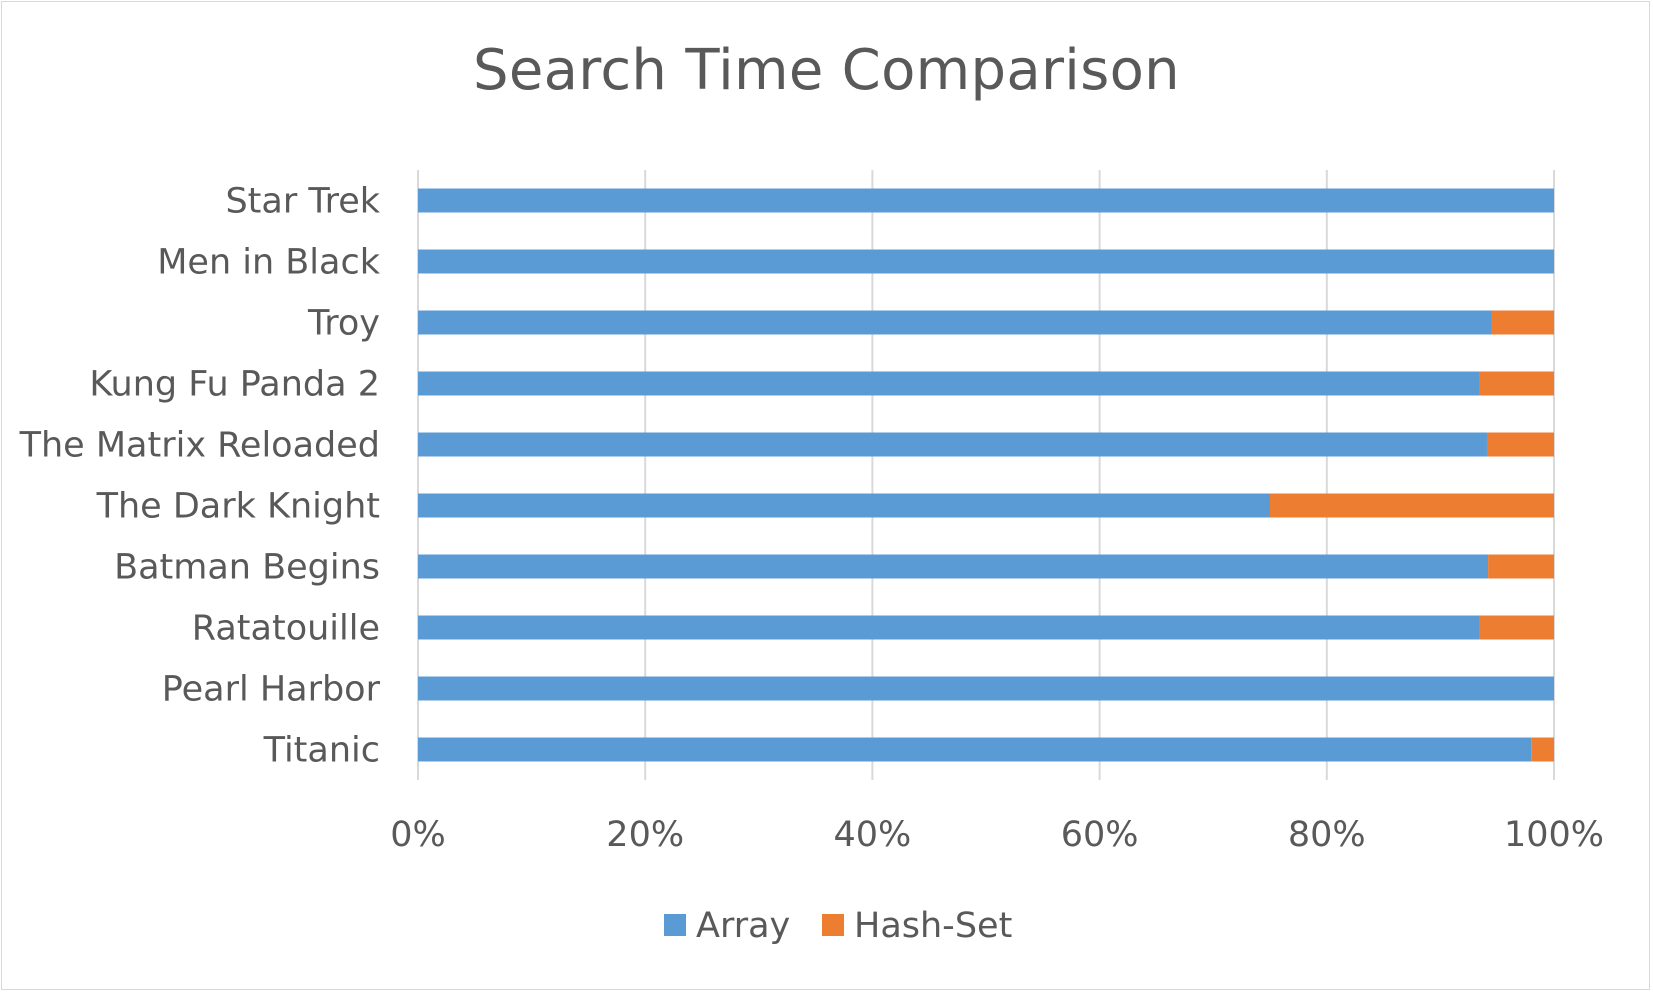  Describe the element at coordinates (645, 835) in the screenshot. I see `x-tick-label: 20%` at that location.